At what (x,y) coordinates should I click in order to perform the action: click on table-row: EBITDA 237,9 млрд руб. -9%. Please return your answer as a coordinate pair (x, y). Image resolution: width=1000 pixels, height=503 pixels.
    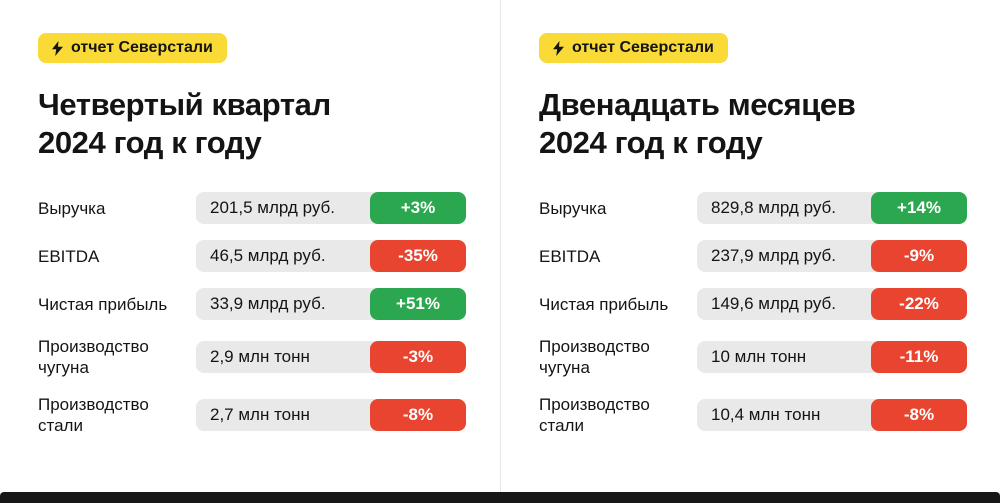
    Looking at the image, I should click on (755, 256).